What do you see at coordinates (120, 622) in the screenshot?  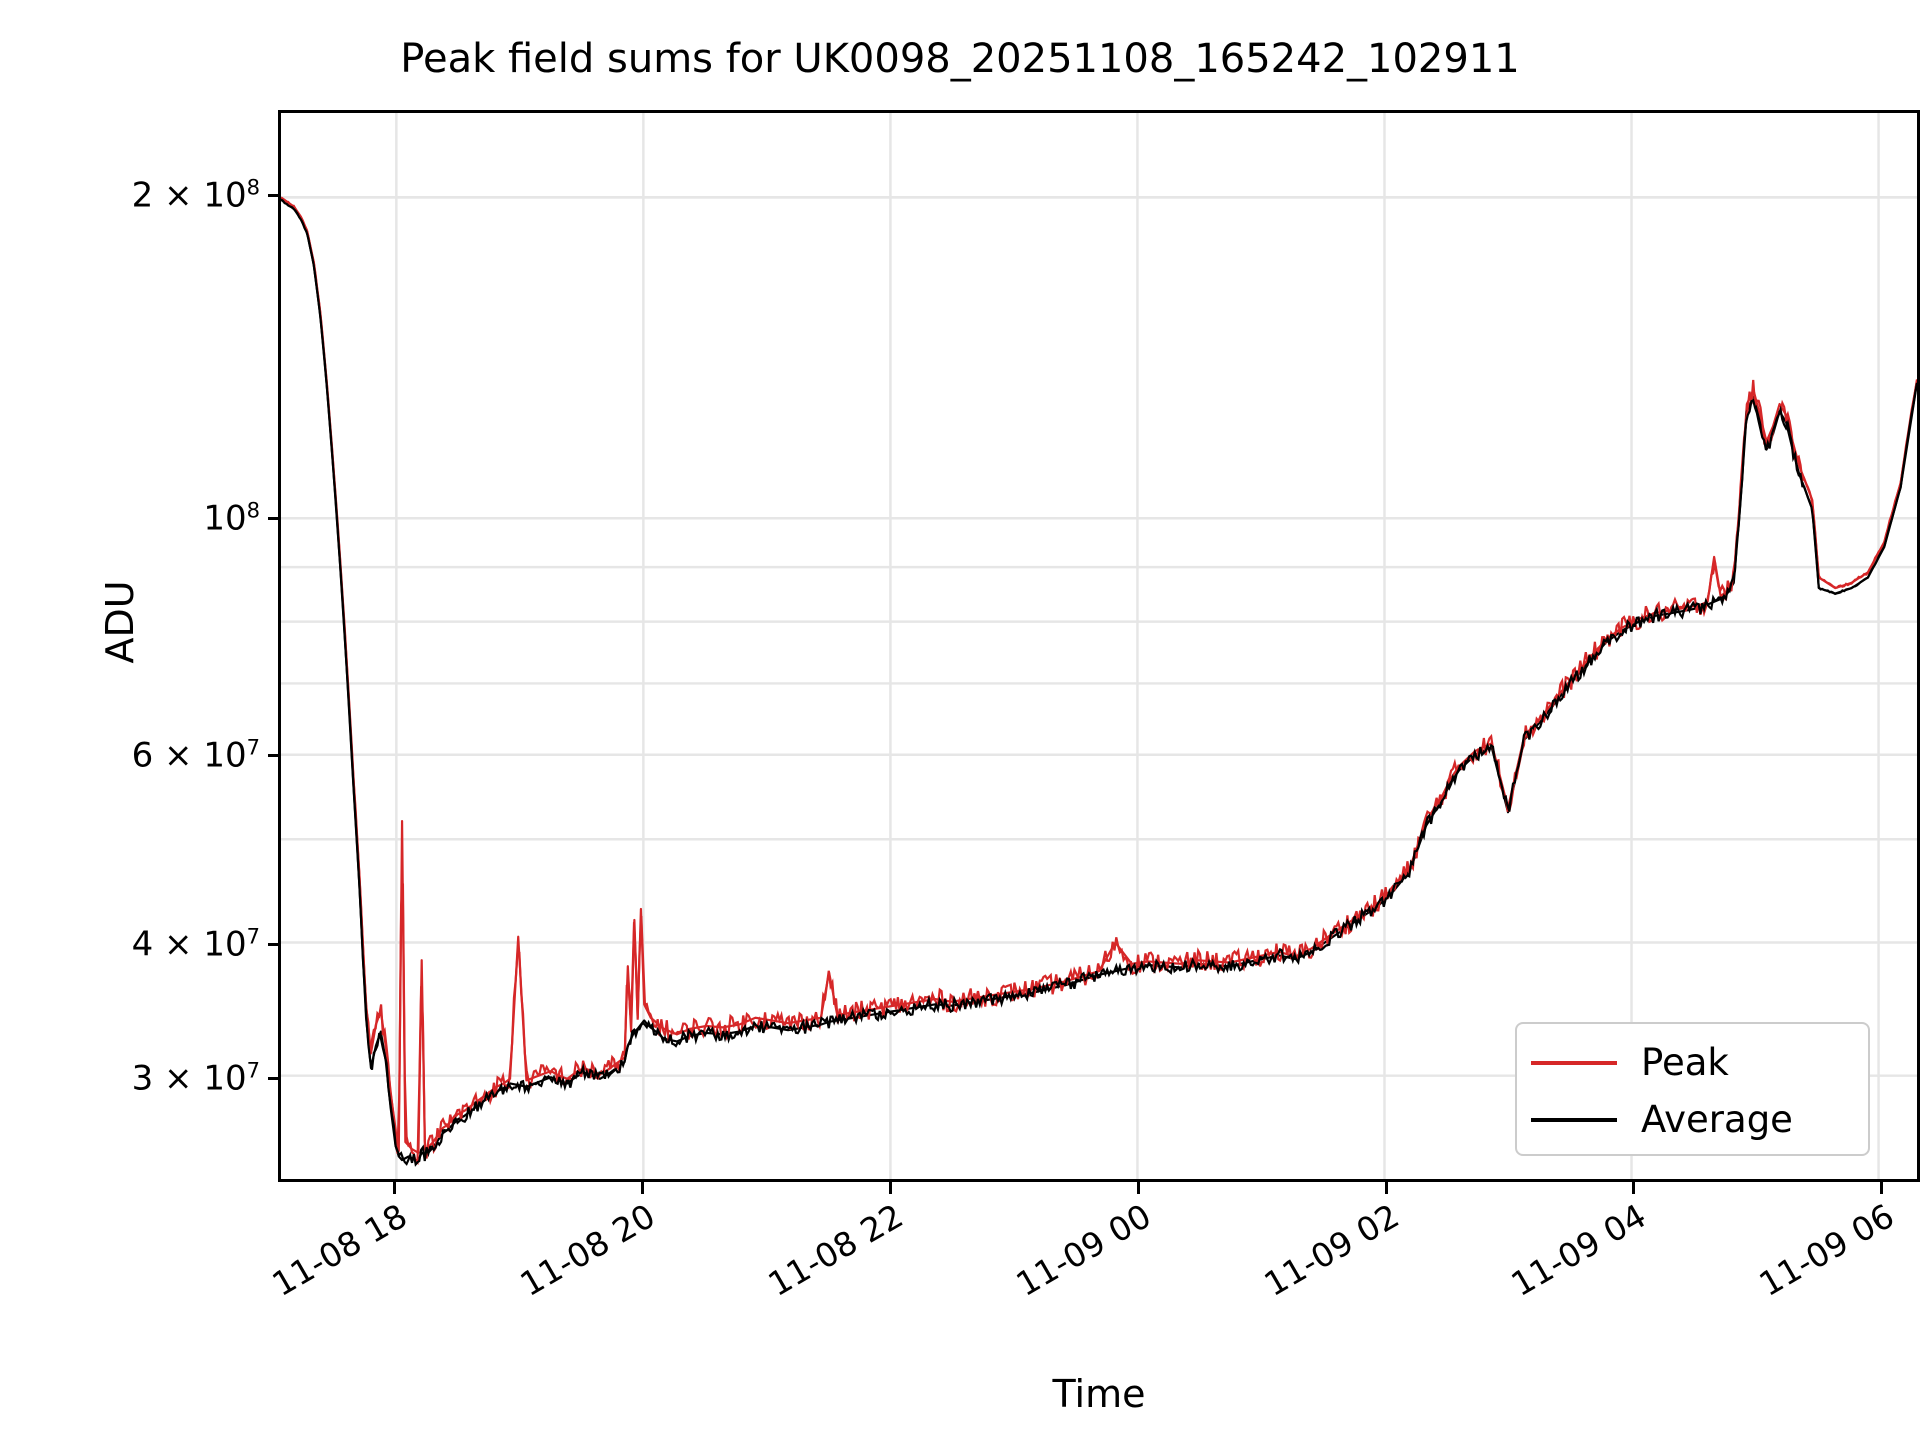 I see `y-axis-label: ADU` at bounding box center [120, 622].